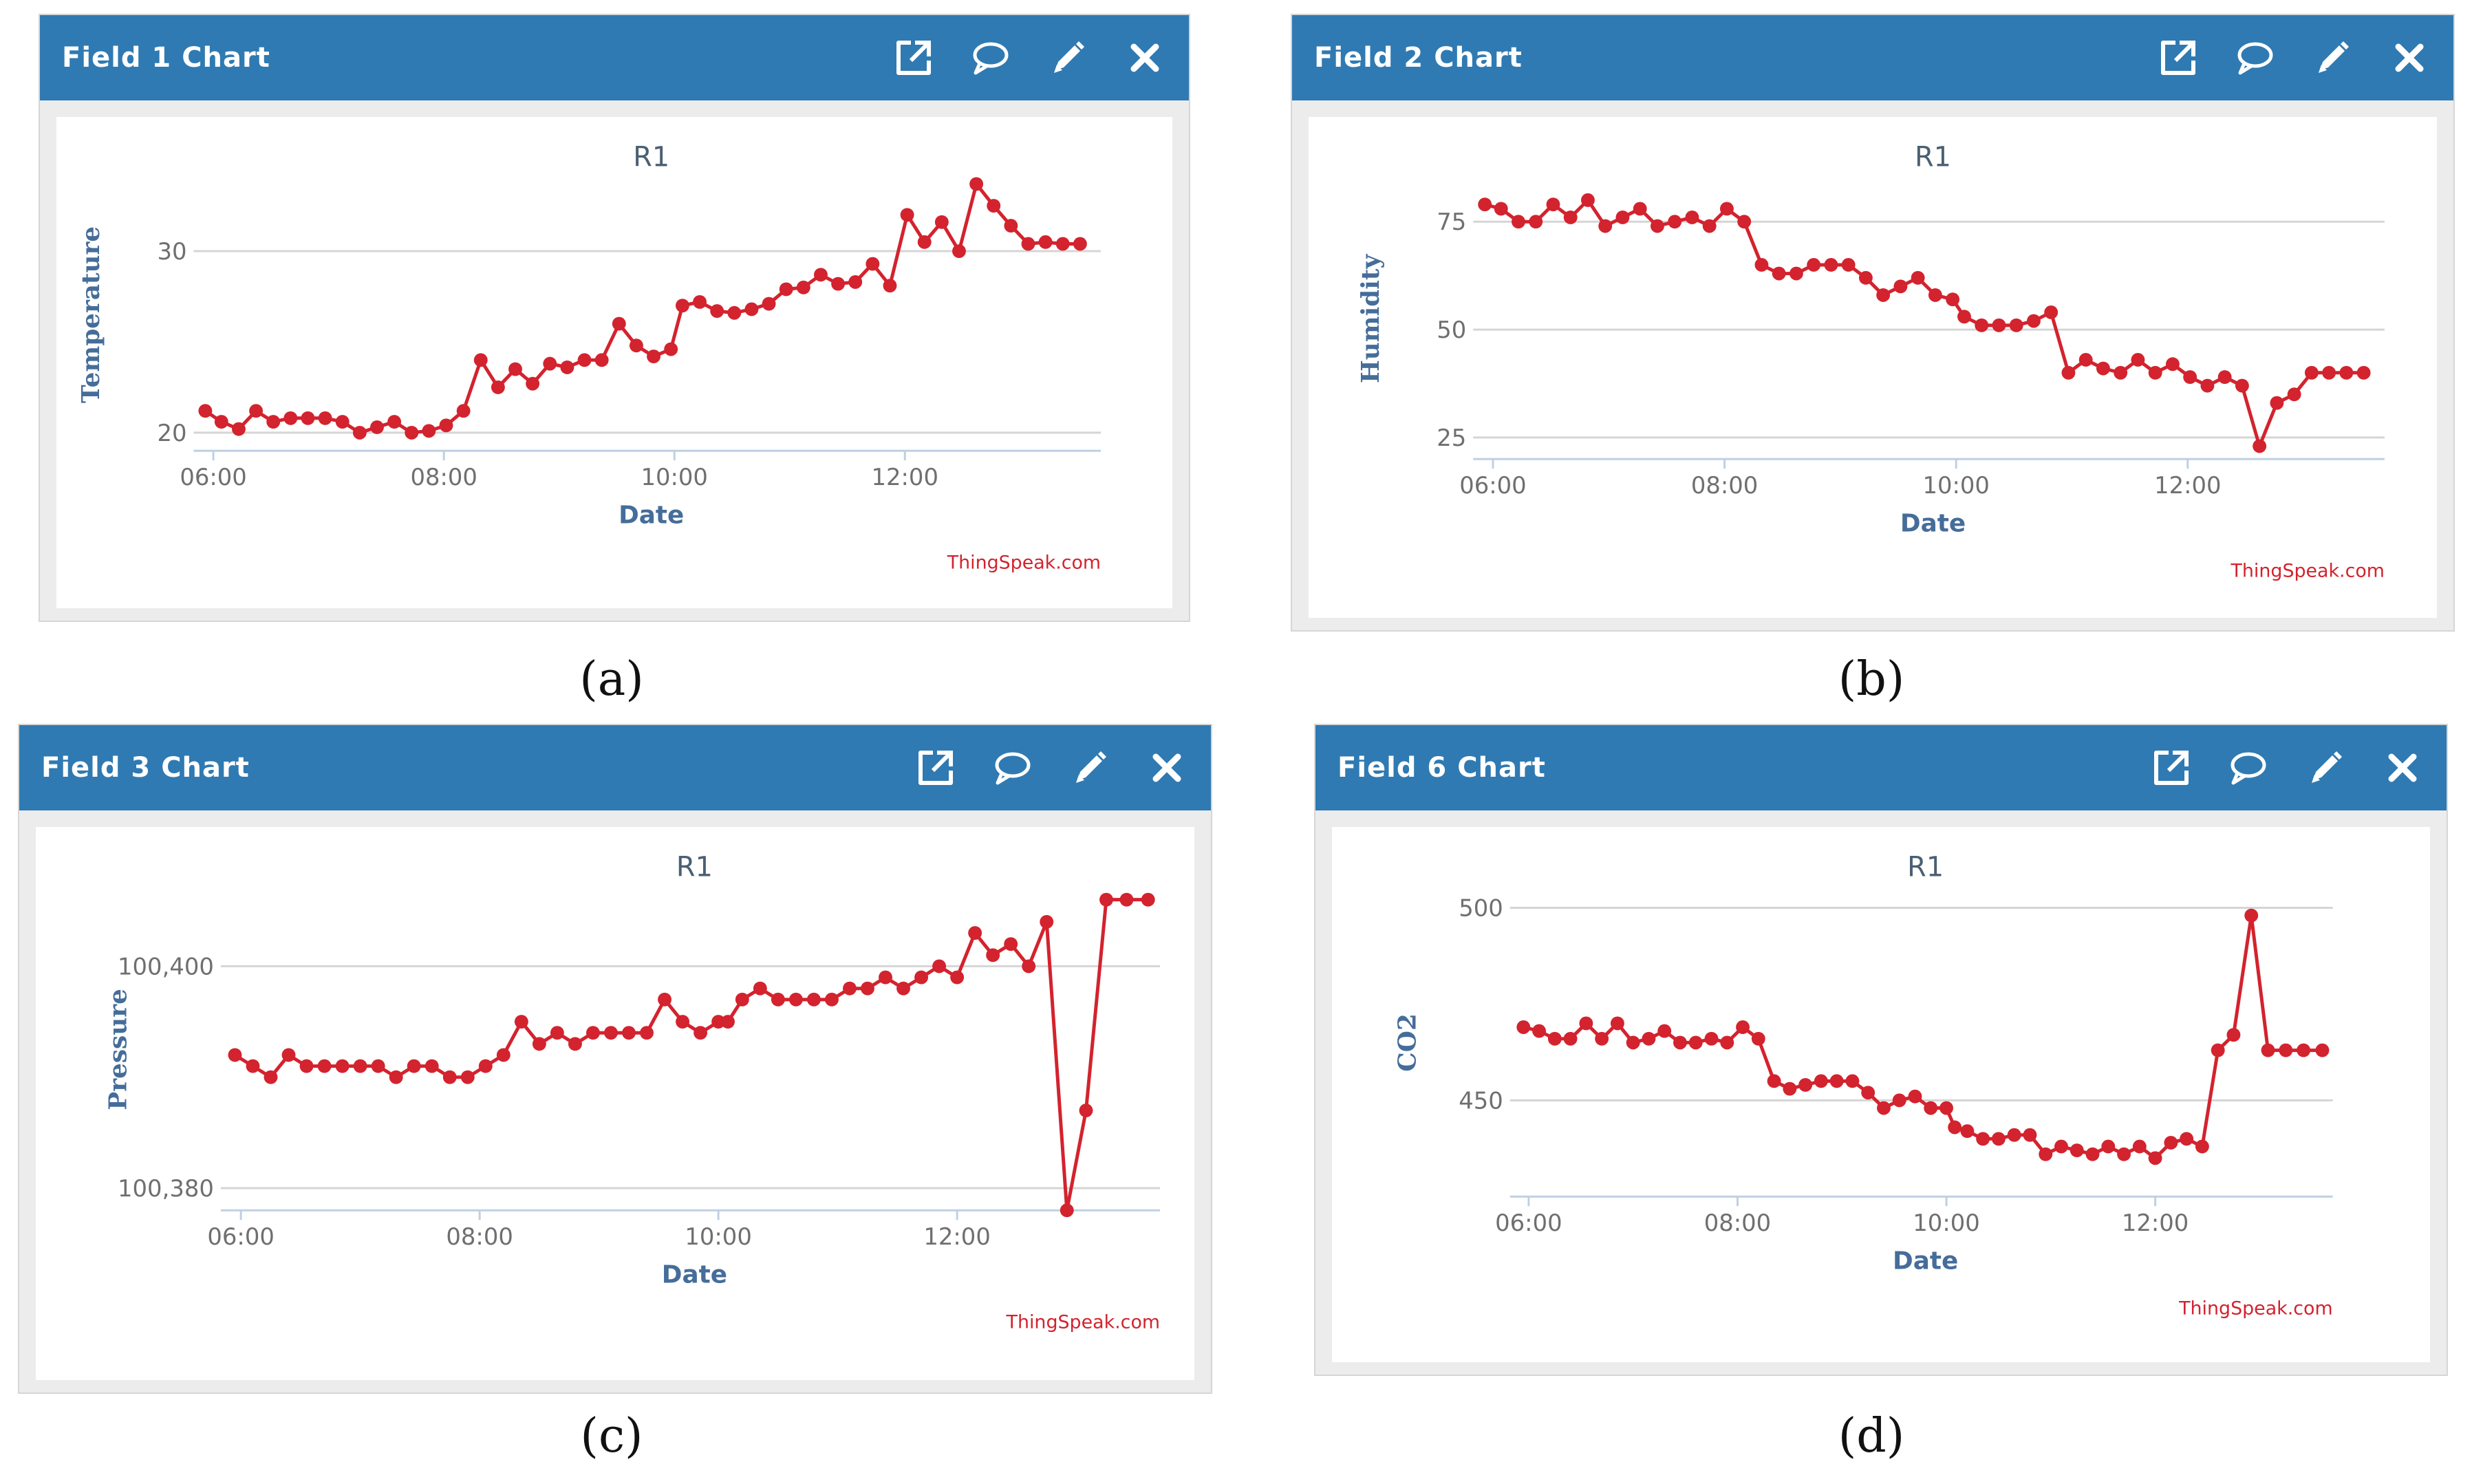 The height and width of the screenshot is (1484, 2472). I want to click on x-tick-label: 06:00, so click(241, 1236).